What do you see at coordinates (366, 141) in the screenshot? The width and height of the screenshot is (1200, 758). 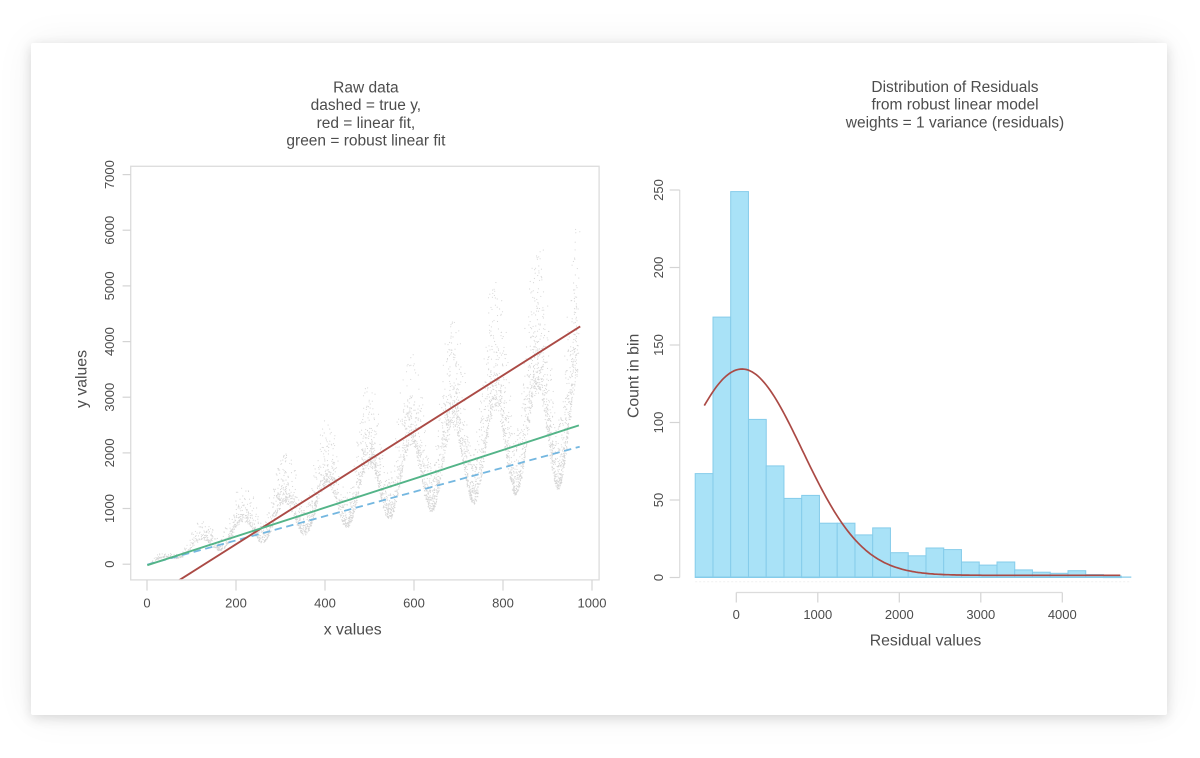 I see `svg-text: green = robust linear fit` at bounding box center [366, 141].